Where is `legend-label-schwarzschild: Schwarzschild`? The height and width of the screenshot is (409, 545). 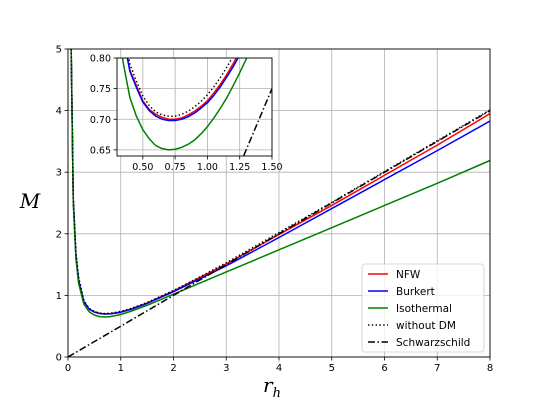
legend-label-schwarzschild: Schwarzschild is located at coordinates (433, 343).